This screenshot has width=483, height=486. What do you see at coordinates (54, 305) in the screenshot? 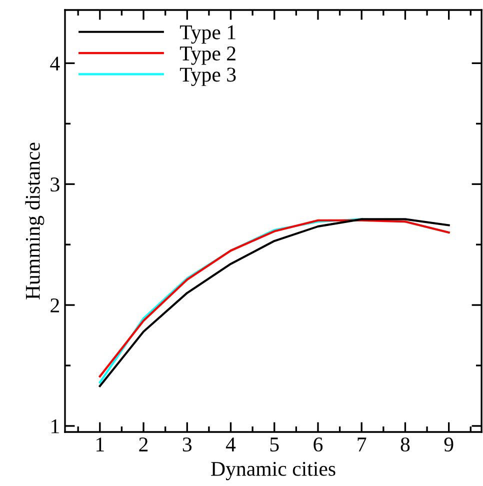
I see `y-tick-label: 2` at bounding box center [54, 305].